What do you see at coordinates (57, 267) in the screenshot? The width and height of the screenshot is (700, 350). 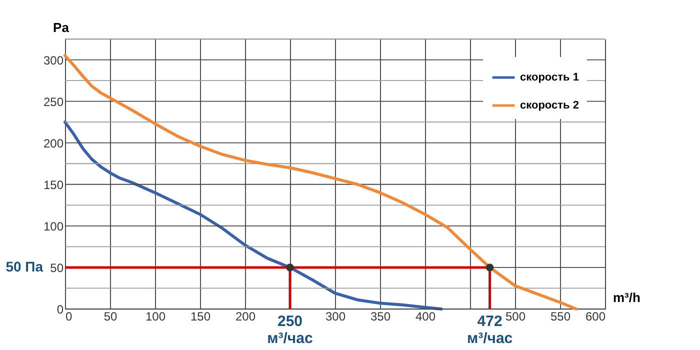 I see `y-tick-label: 50` at bounding box center [57, 267].